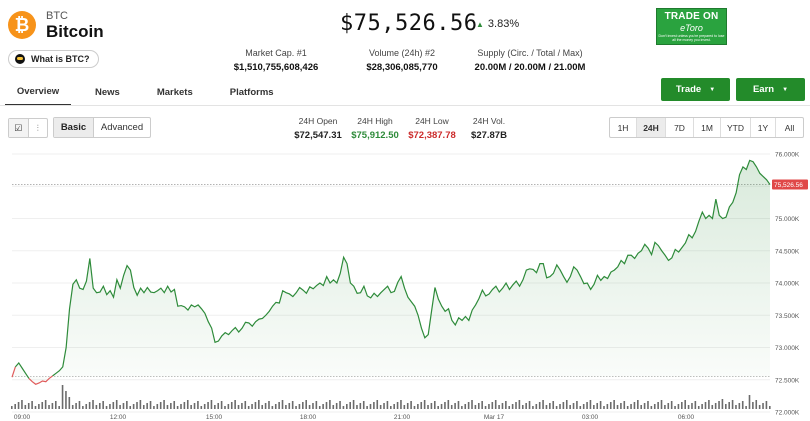 This screenshot has height=421, width=810. I want to click on learn-icon, so click(20, 59).